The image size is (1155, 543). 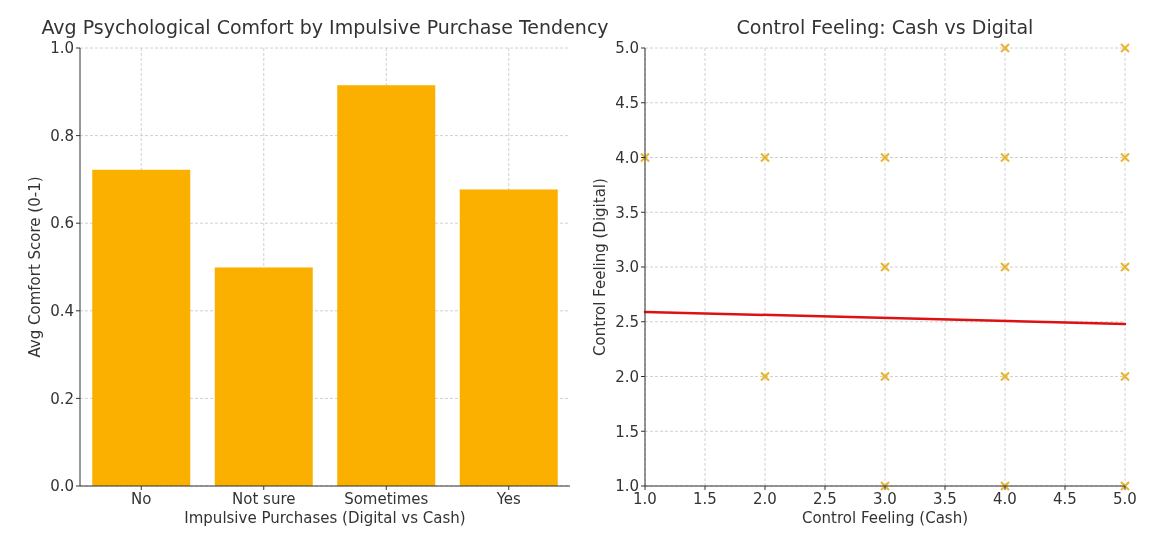 What do you see at coordinates (141, 499) in the screenshot?
I see `x-tick-label: No` at bounding box center [141, 499].